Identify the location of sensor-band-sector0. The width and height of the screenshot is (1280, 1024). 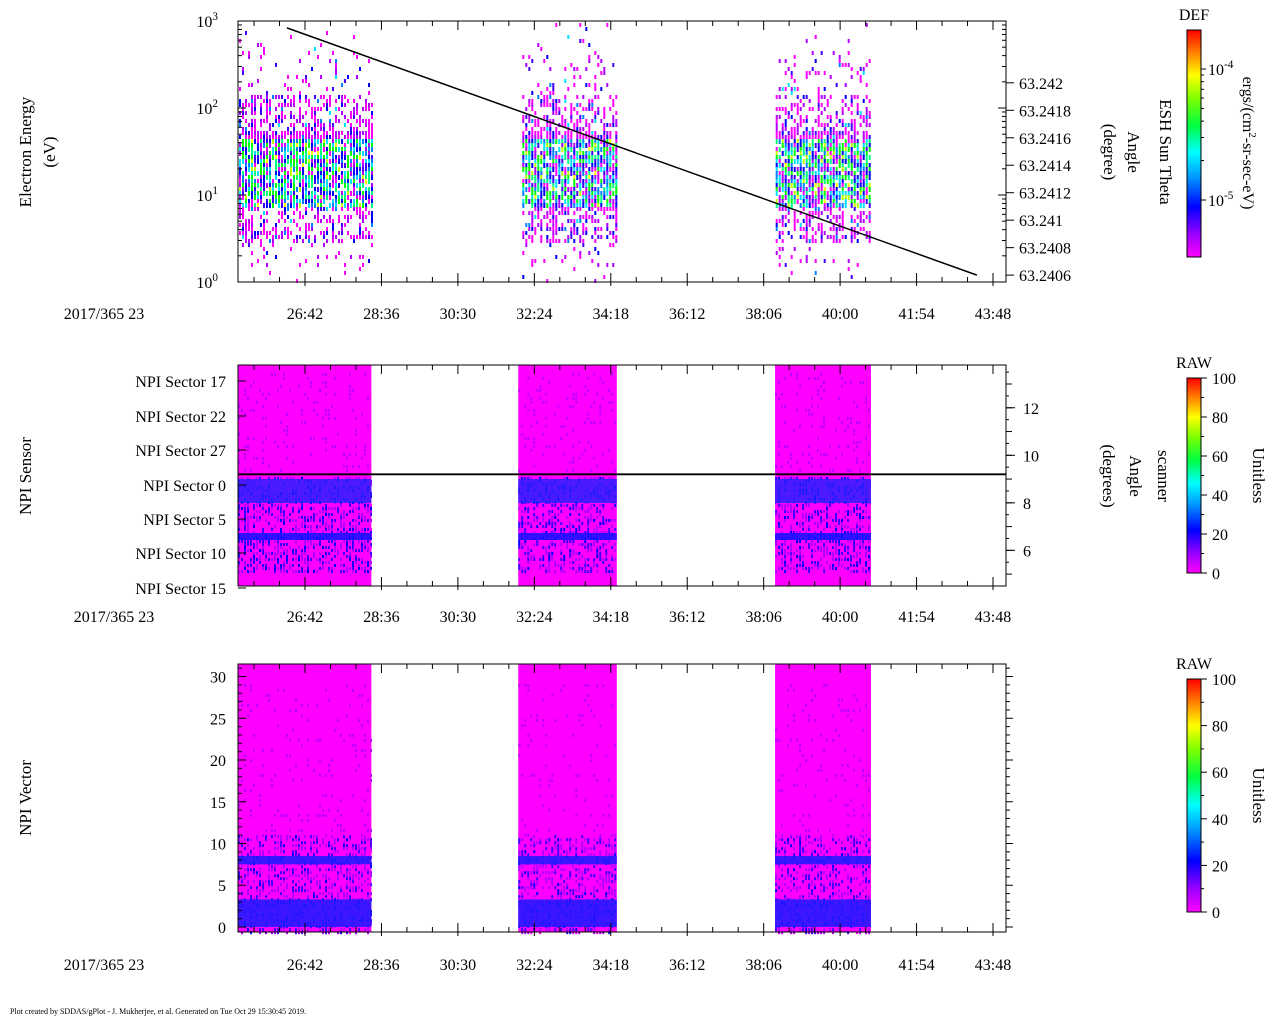
(567, 491).